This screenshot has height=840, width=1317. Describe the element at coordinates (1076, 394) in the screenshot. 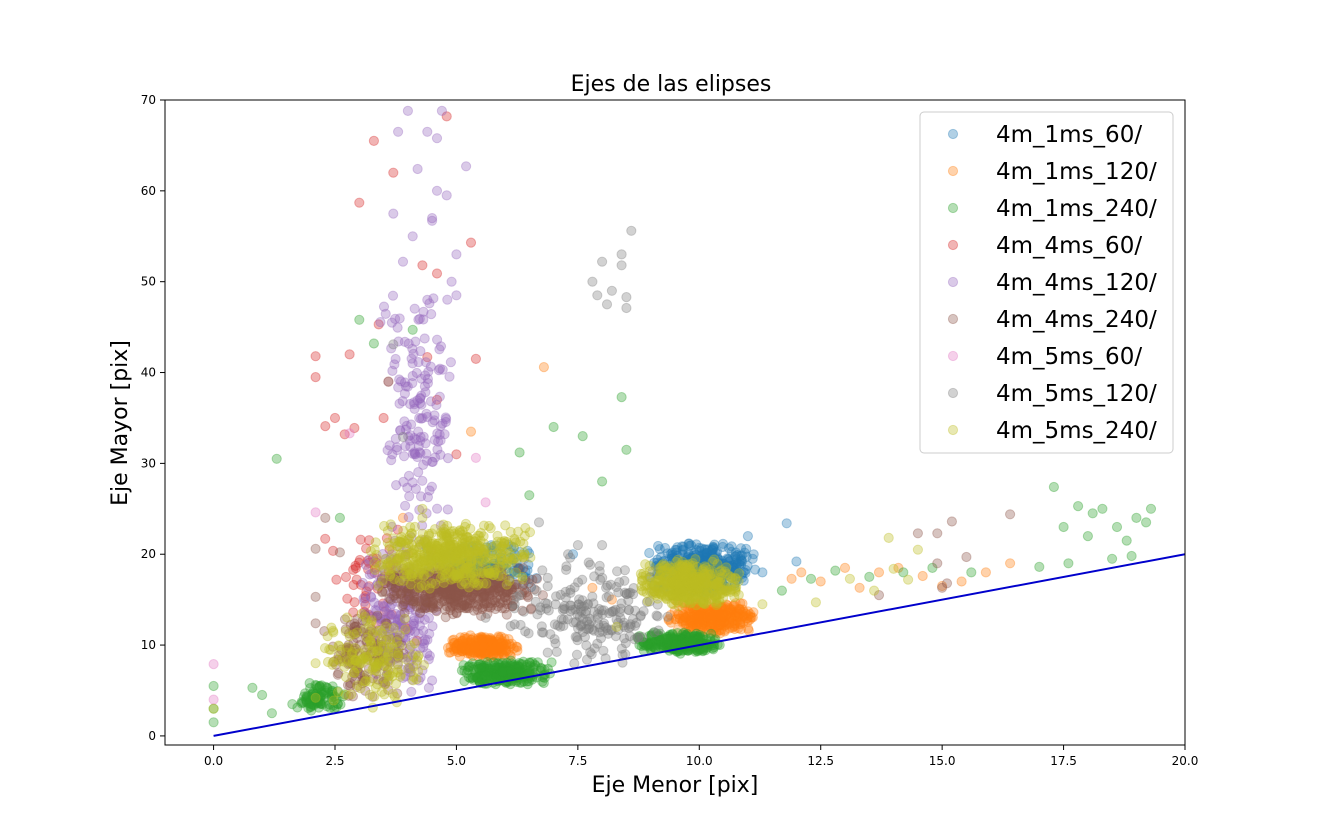

I see `legend-label: 4m_5ms_120/` at that location.